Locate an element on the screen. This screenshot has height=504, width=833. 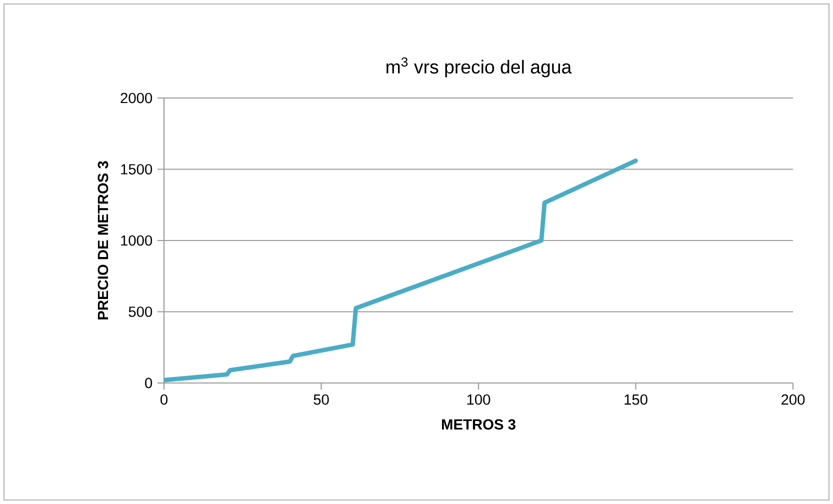
y-tick-label: 2000 is located at coordinates (136, 98).